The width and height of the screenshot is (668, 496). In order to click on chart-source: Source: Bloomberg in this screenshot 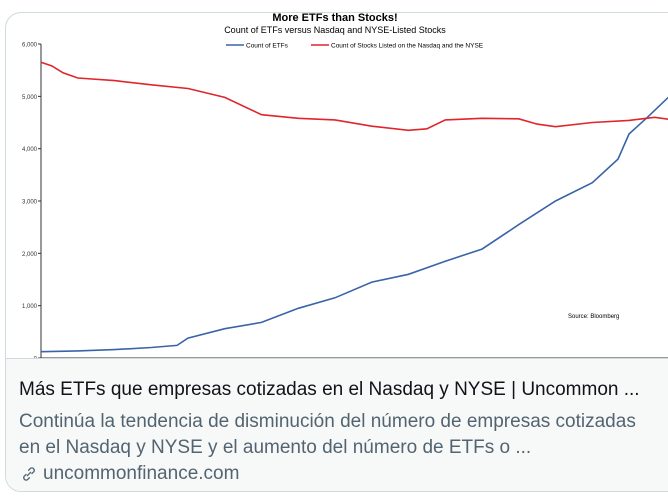, I will do `click(593, 317)`.